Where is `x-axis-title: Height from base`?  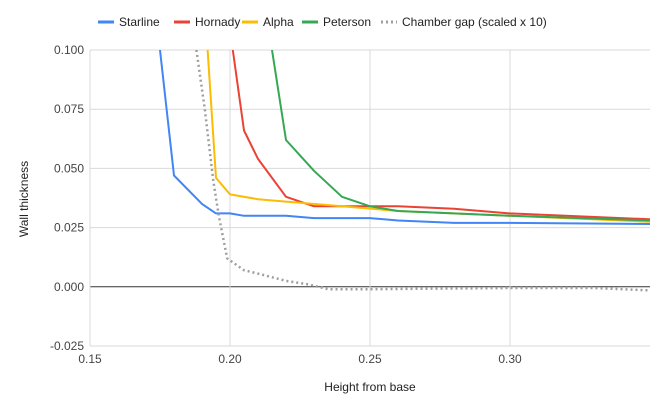
x-axis-title: Height from base is located at coordinates (370, 387).